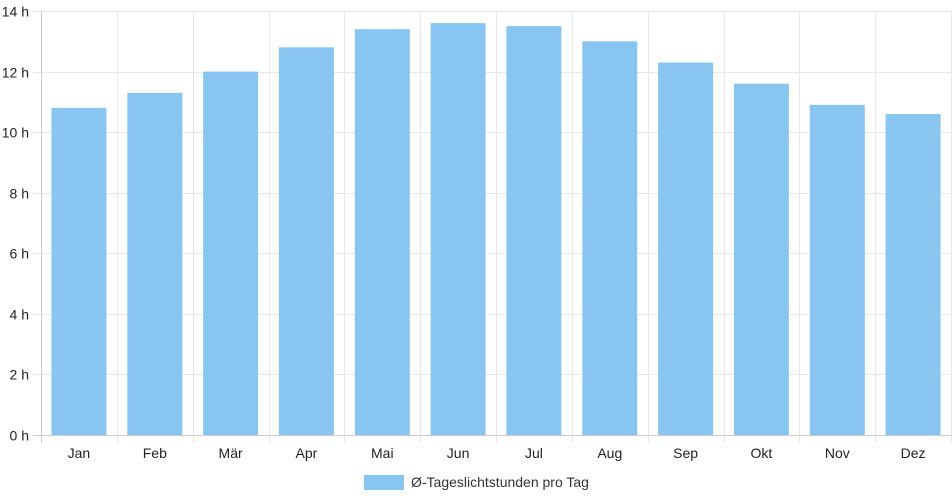 The height and width of the screenshot is (500, 952). Describe the element at coordinates (913, 453) in the screenshot. I see `x-tick-label: Dez` at that location.